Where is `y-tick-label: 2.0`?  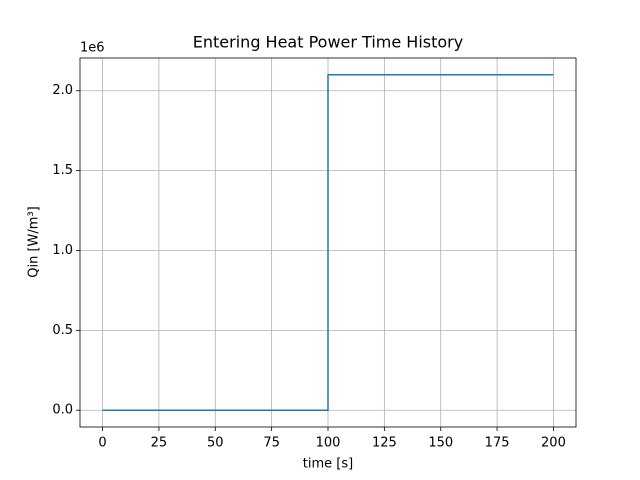
y-tick-label: 2.0 is located at coordinates (62, 90).